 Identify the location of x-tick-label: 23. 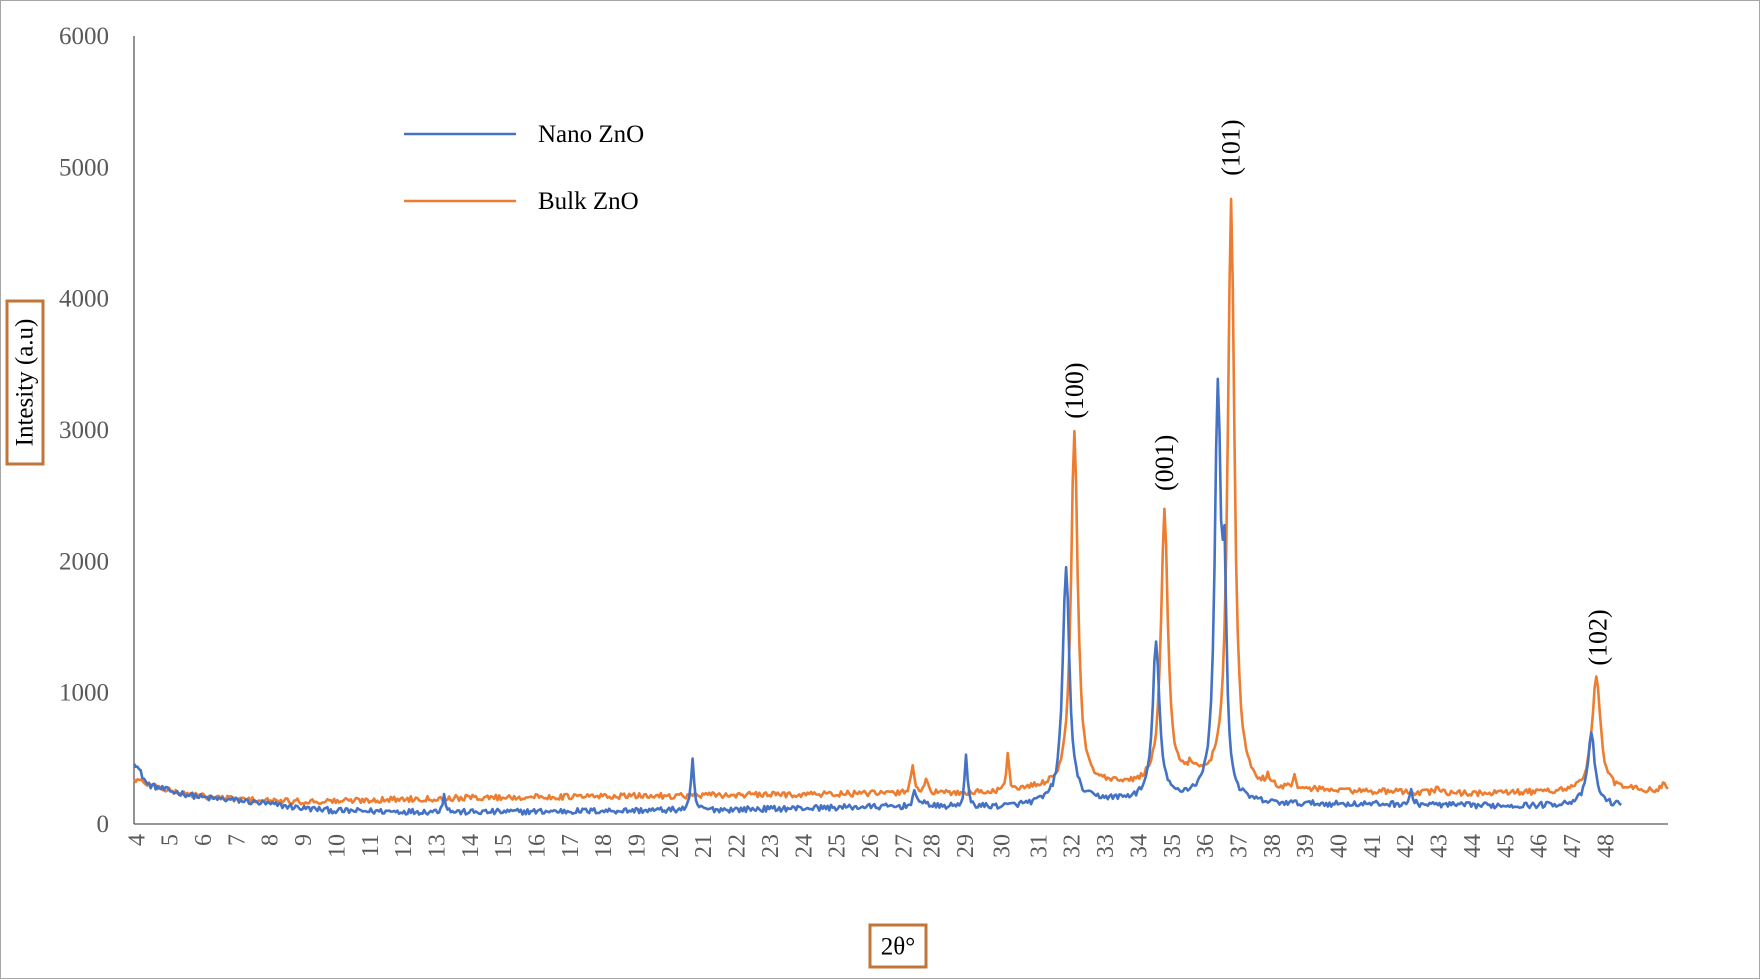
(771, 846).